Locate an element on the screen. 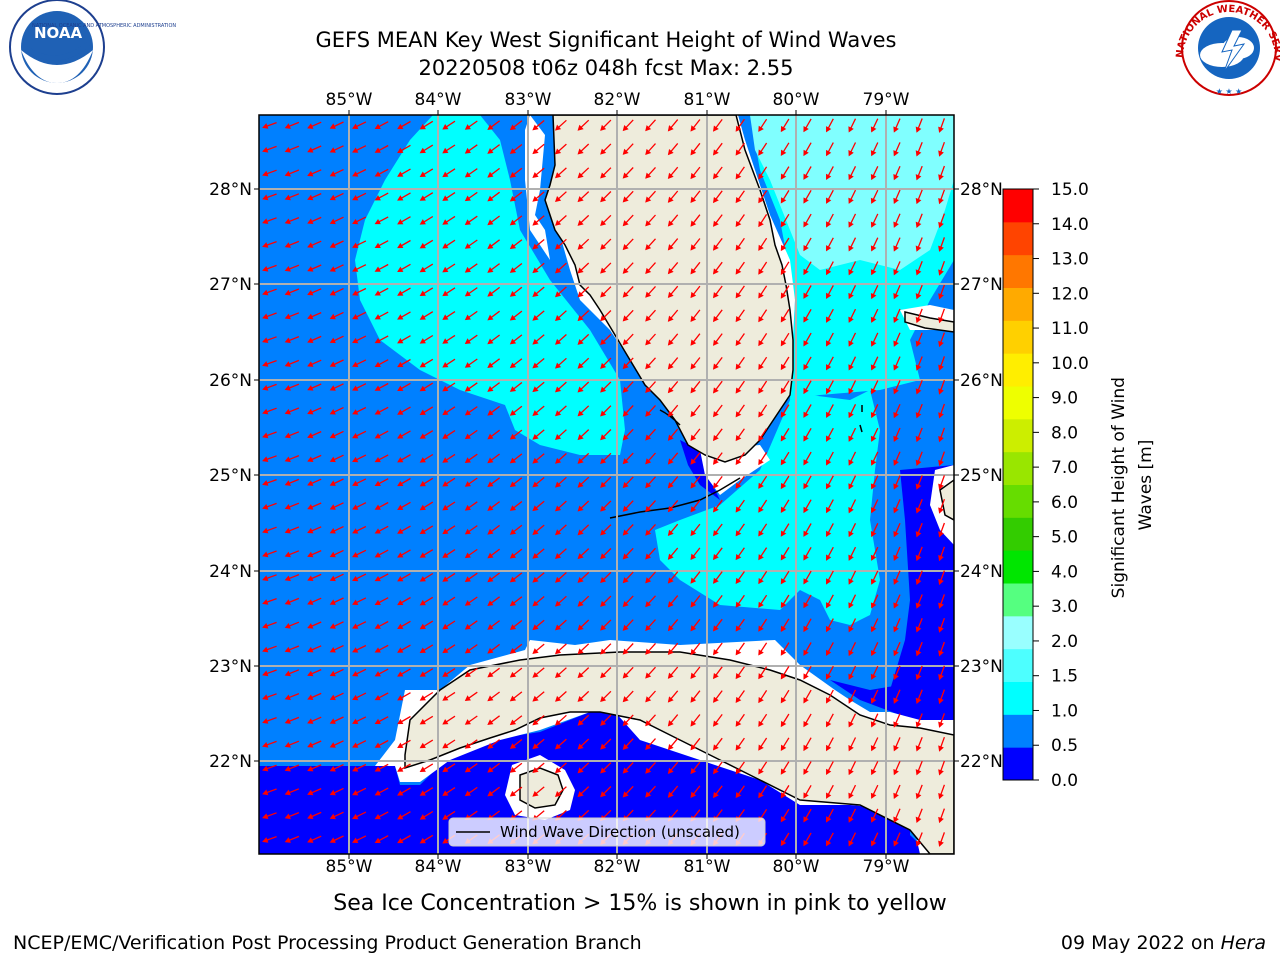 The image size is (1280, 960). title-line-2: 20220508 t06z 048h fcst Max: 2.55 is located at coordinates (606, 68).